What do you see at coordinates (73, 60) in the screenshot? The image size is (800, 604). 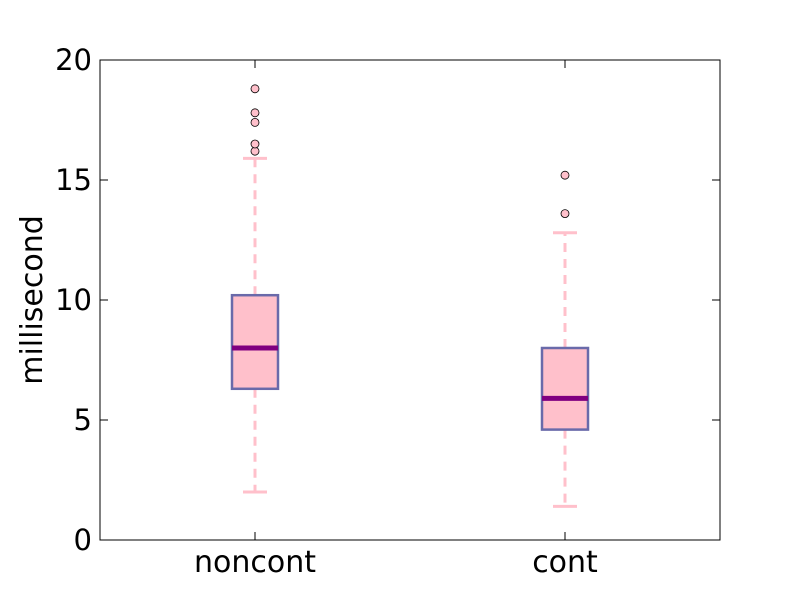 I see `y-tick-label: 20` at bounding box center [73, 60].